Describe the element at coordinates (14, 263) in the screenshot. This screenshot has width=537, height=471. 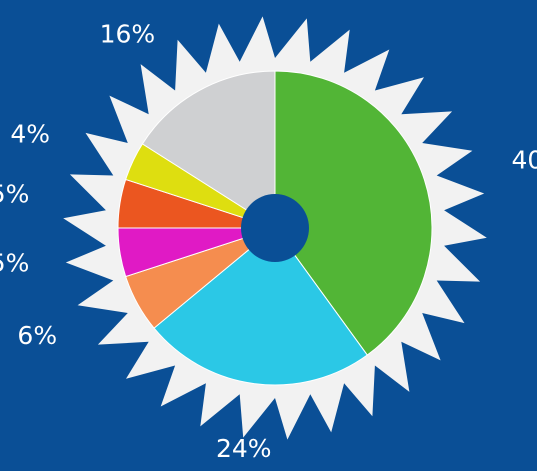
I see `slice-label-4: 5%` at that location.